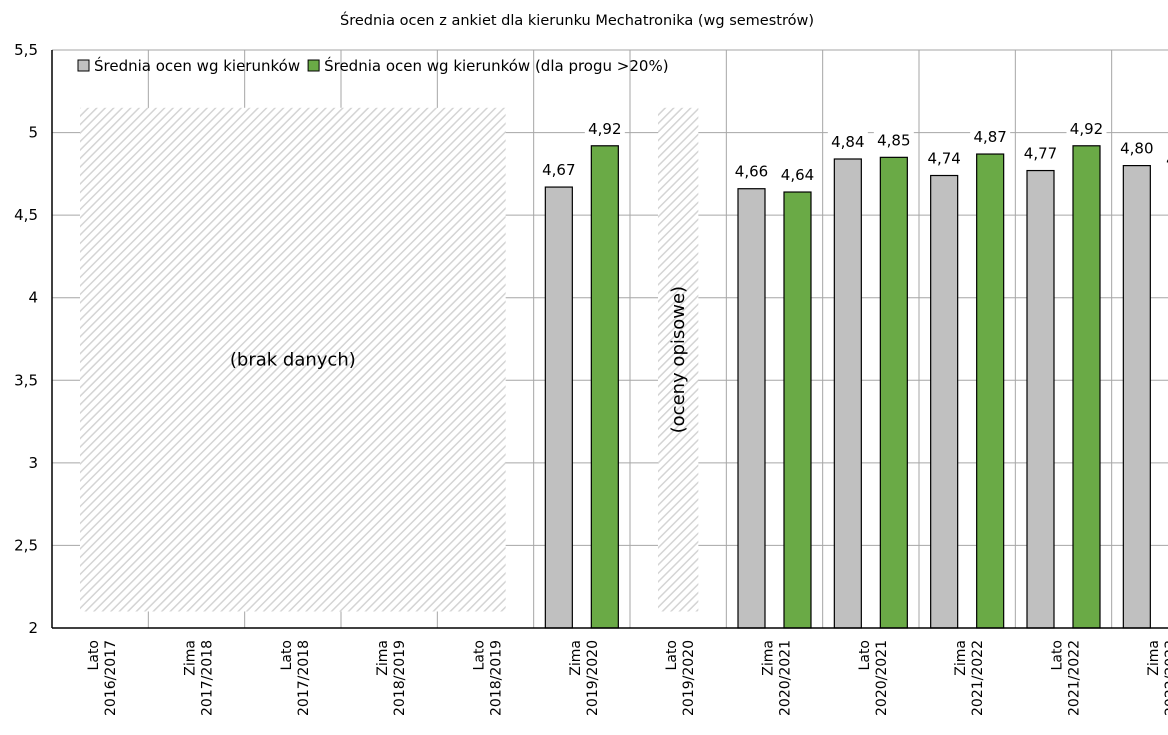 The width and height of the screenshot is (1168, 735). I want to click on data-label: 4,67, so click(558, 170).